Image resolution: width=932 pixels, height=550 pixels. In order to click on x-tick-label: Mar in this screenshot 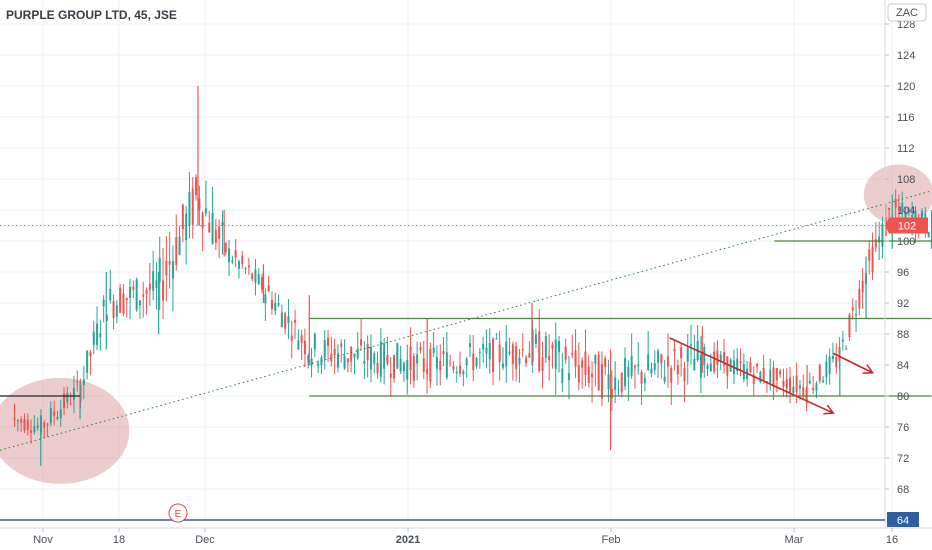, I will do `click(794, 540)`.